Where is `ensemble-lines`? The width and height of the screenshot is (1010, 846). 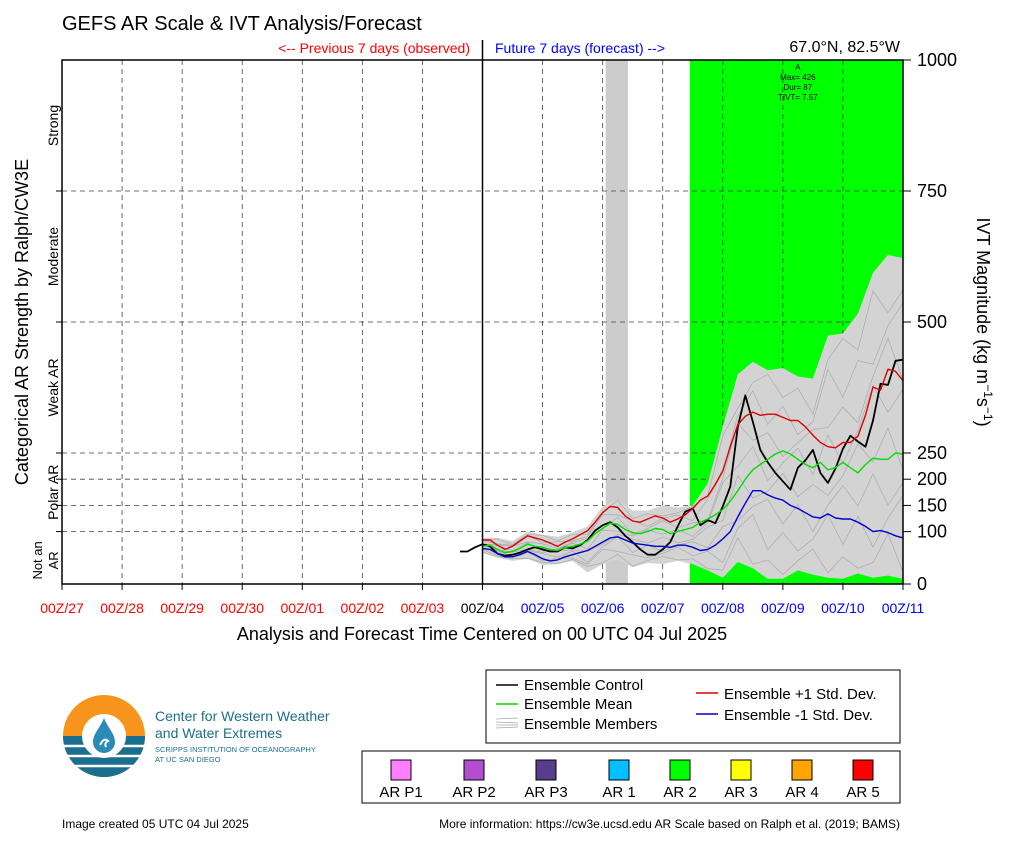 ensemble-lines is located at coordinates (682, 460).